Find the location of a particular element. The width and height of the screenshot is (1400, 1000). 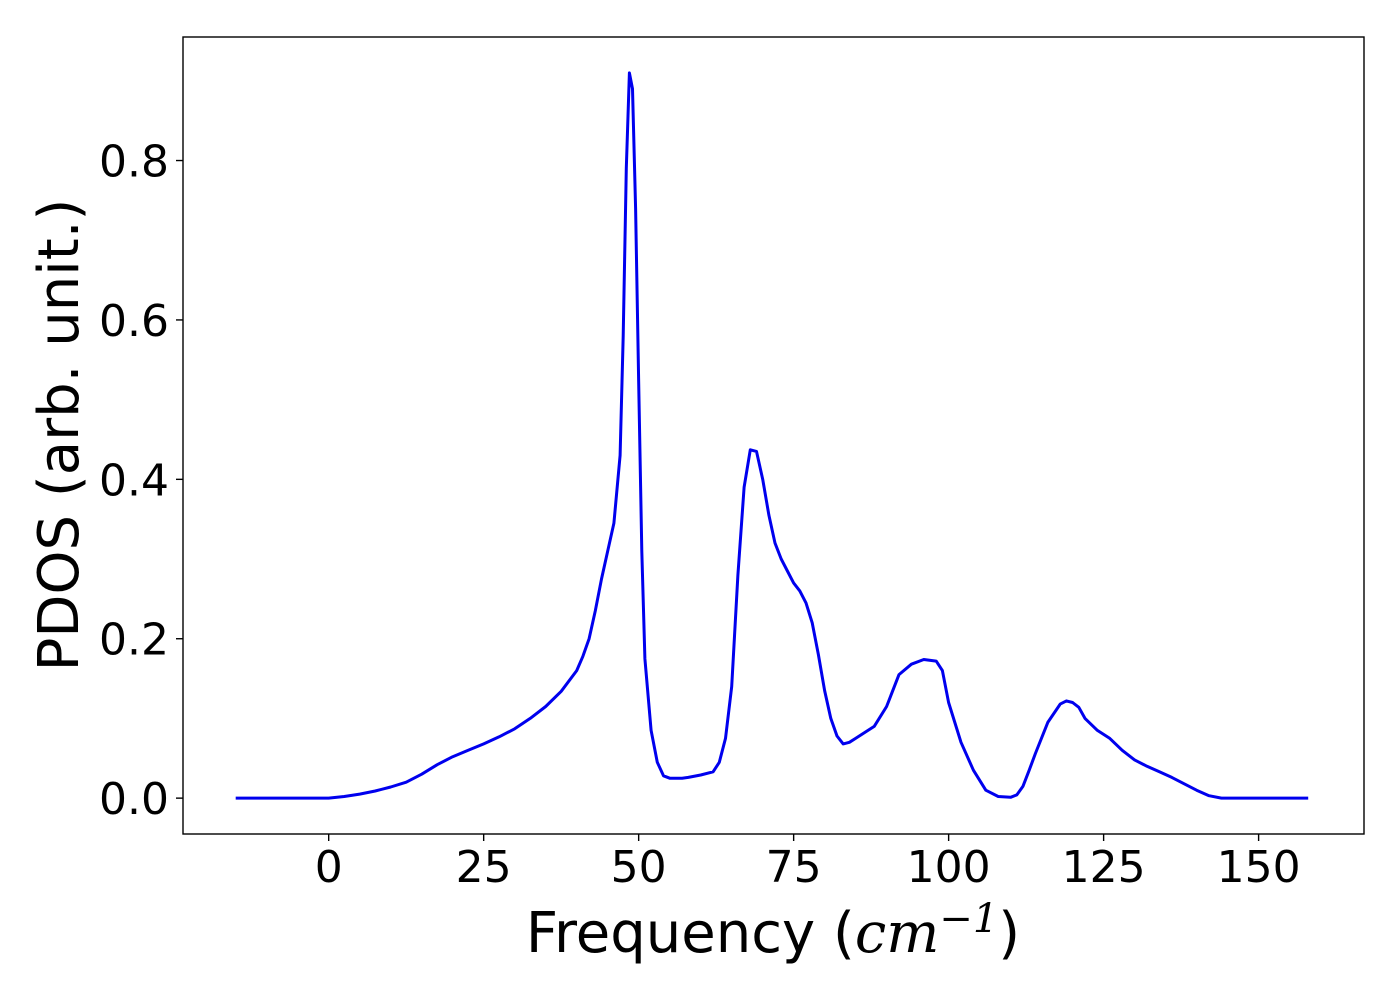

x-tick-label: 100 is located at coordinates (949, 867).